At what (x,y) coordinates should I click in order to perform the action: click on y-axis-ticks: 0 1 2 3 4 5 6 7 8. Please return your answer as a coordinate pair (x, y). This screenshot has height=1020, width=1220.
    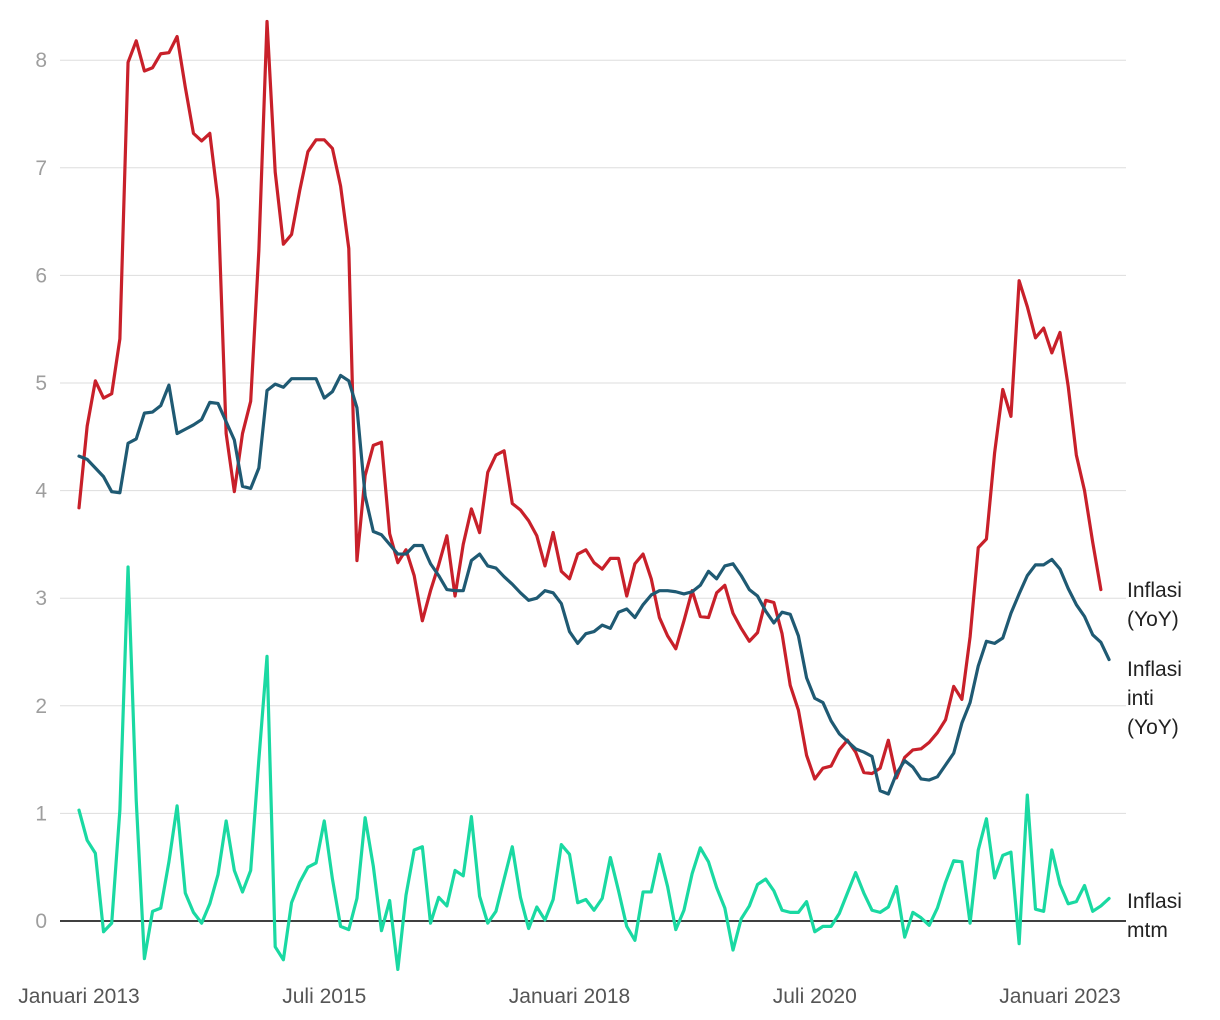
    Looking at the image, I should click on (41, 491).